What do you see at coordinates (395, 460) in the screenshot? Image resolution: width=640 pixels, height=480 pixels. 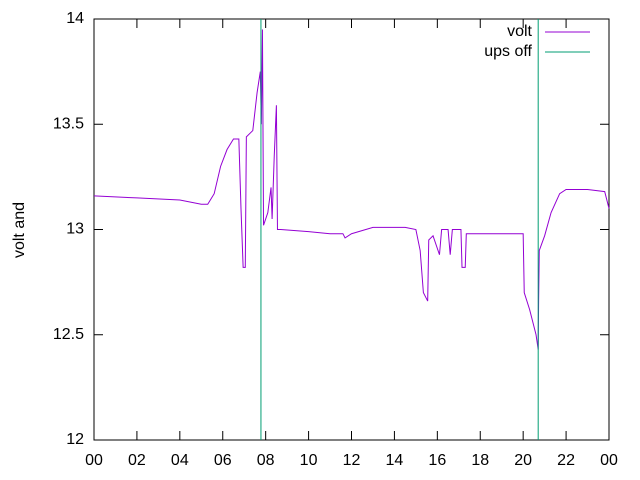 I see `x-tick-label: 14` at bounding box center [395, 460].